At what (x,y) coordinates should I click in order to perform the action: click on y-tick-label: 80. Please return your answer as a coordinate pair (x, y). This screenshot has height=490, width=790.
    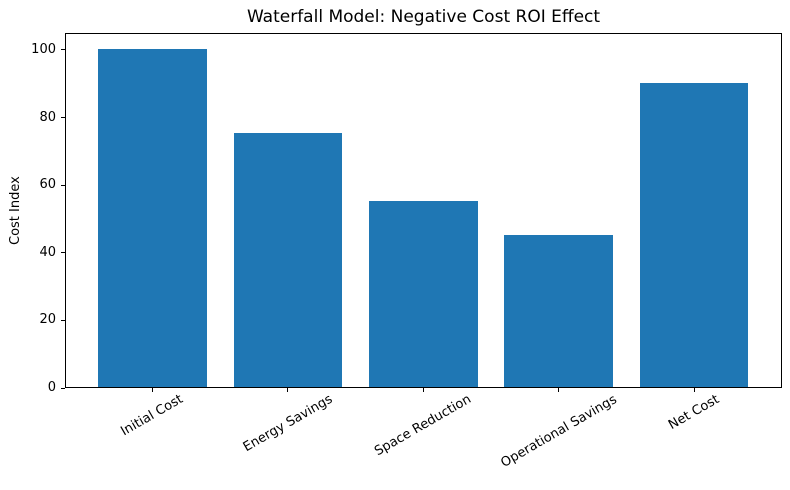
    Looking at the image, I should click on (47, 117).